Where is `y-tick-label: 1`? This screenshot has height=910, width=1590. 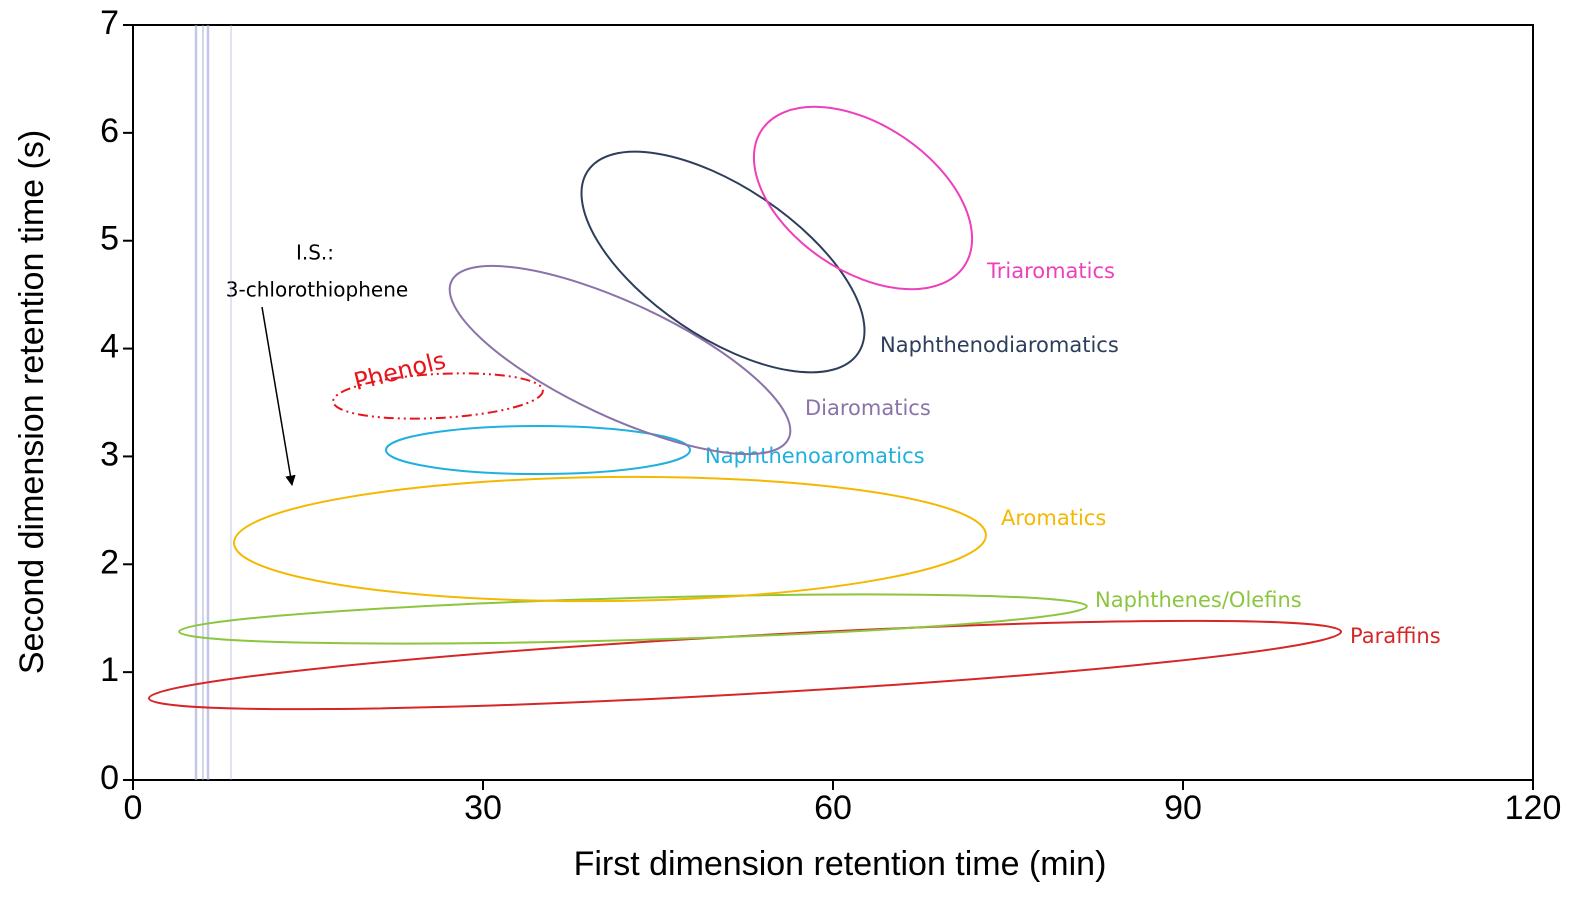
y-tick-label: 1 is located at coordinates (109, 670).